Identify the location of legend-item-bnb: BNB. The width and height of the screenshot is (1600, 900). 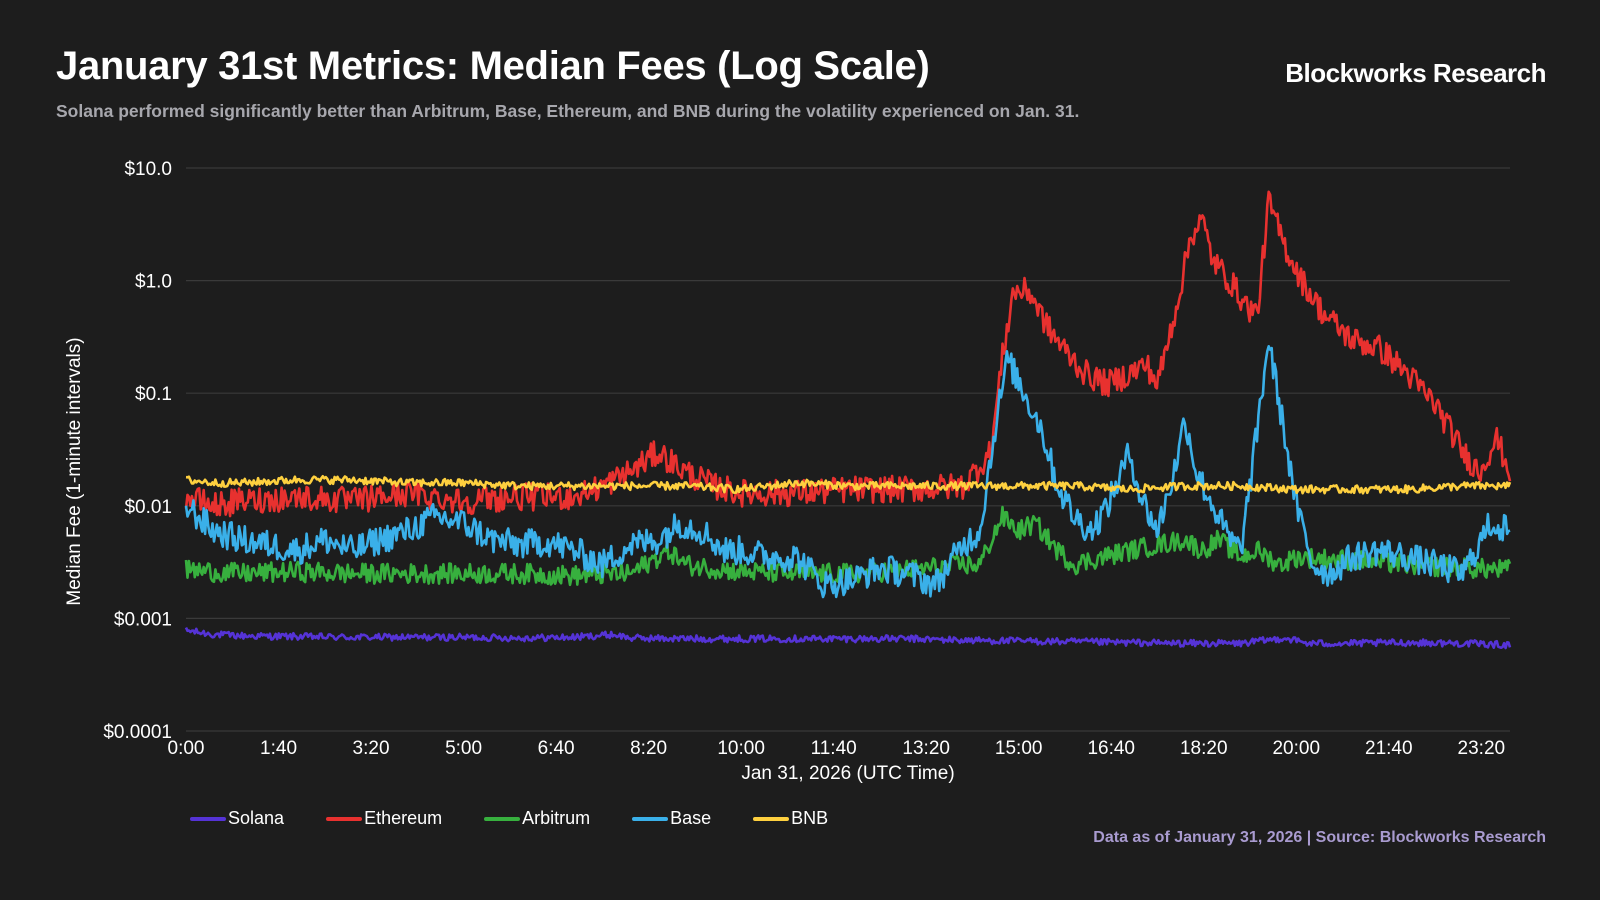
(790, 818).